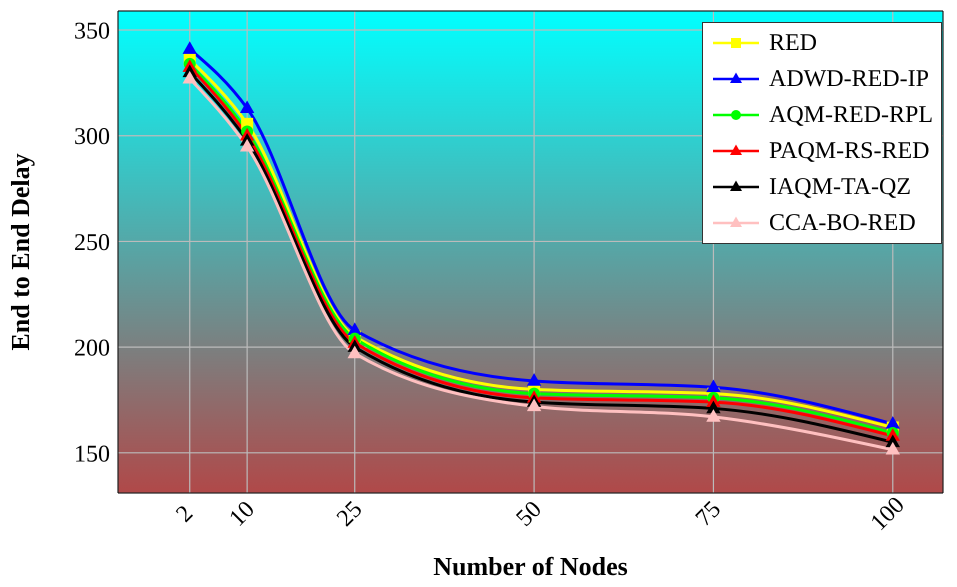 The height and width of the screenshot is (587, 957). I want to click on legend-label: ADWD-RED-IP, so click(848, 79).